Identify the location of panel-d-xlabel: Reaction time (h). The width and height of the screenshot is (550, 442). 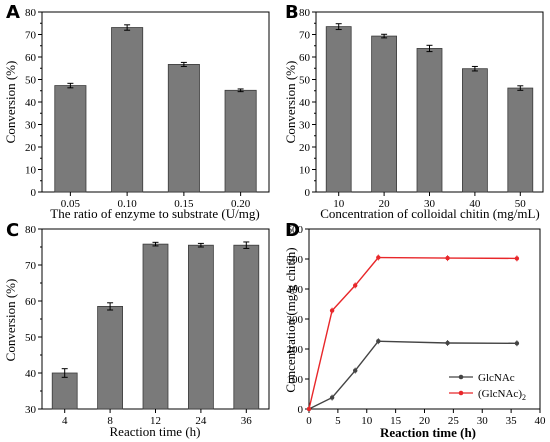
(428, 432).